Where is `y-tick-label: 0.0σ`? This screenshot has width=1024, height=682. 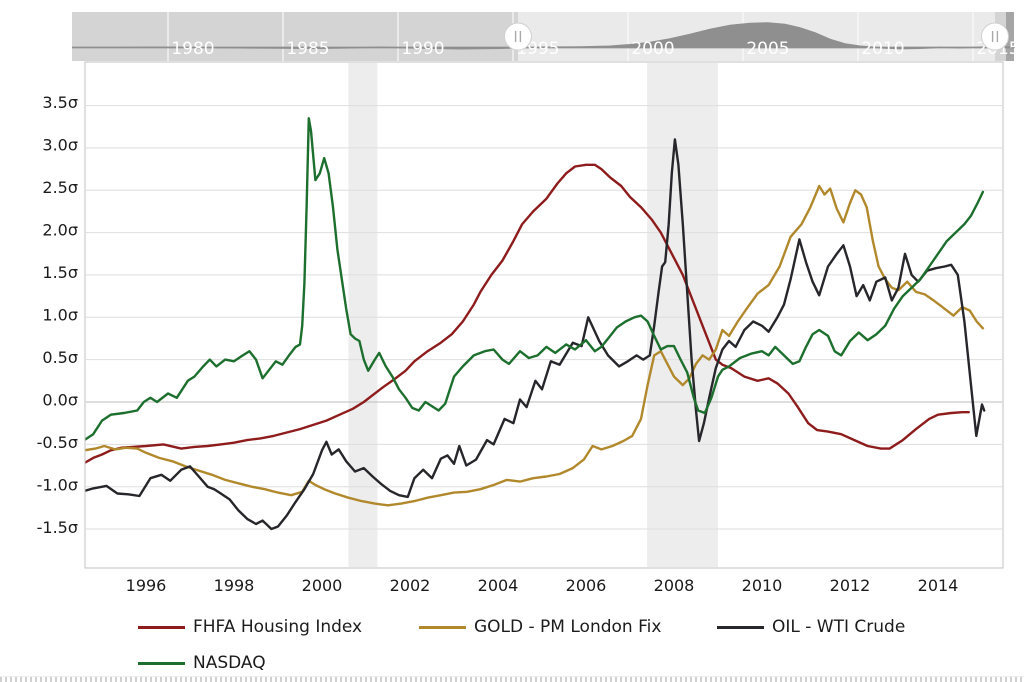
y-tick-label: 0.0σ is located at coordinates (60, 400).